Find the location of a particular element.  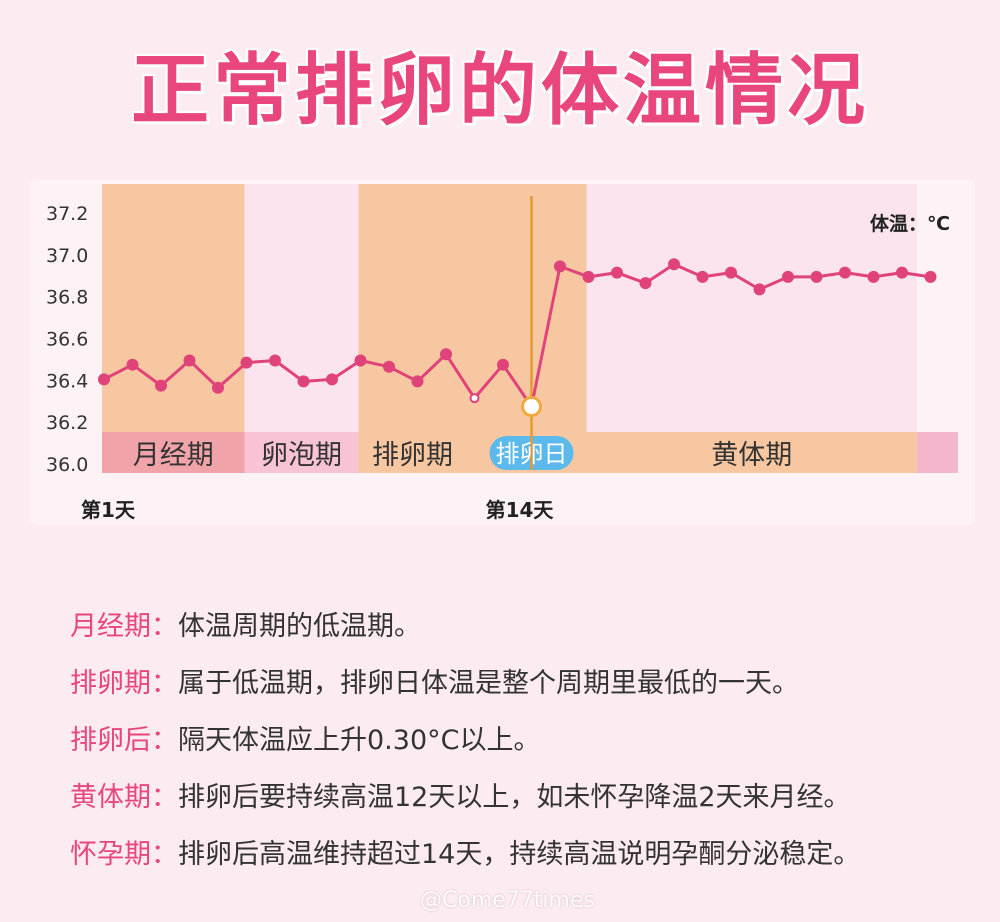

legend-label: 怀孕期： is located at coordinates (124, 854).